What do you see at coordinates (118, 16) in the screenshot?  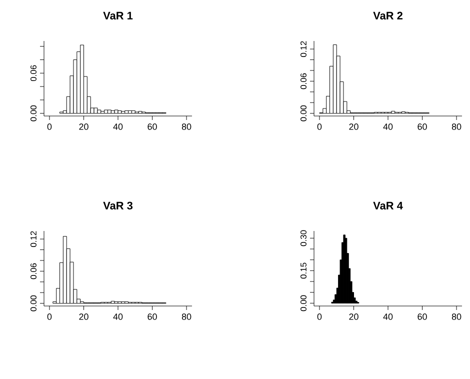 I see `chart-title: VaR 1` at bounding box center [118, 16].